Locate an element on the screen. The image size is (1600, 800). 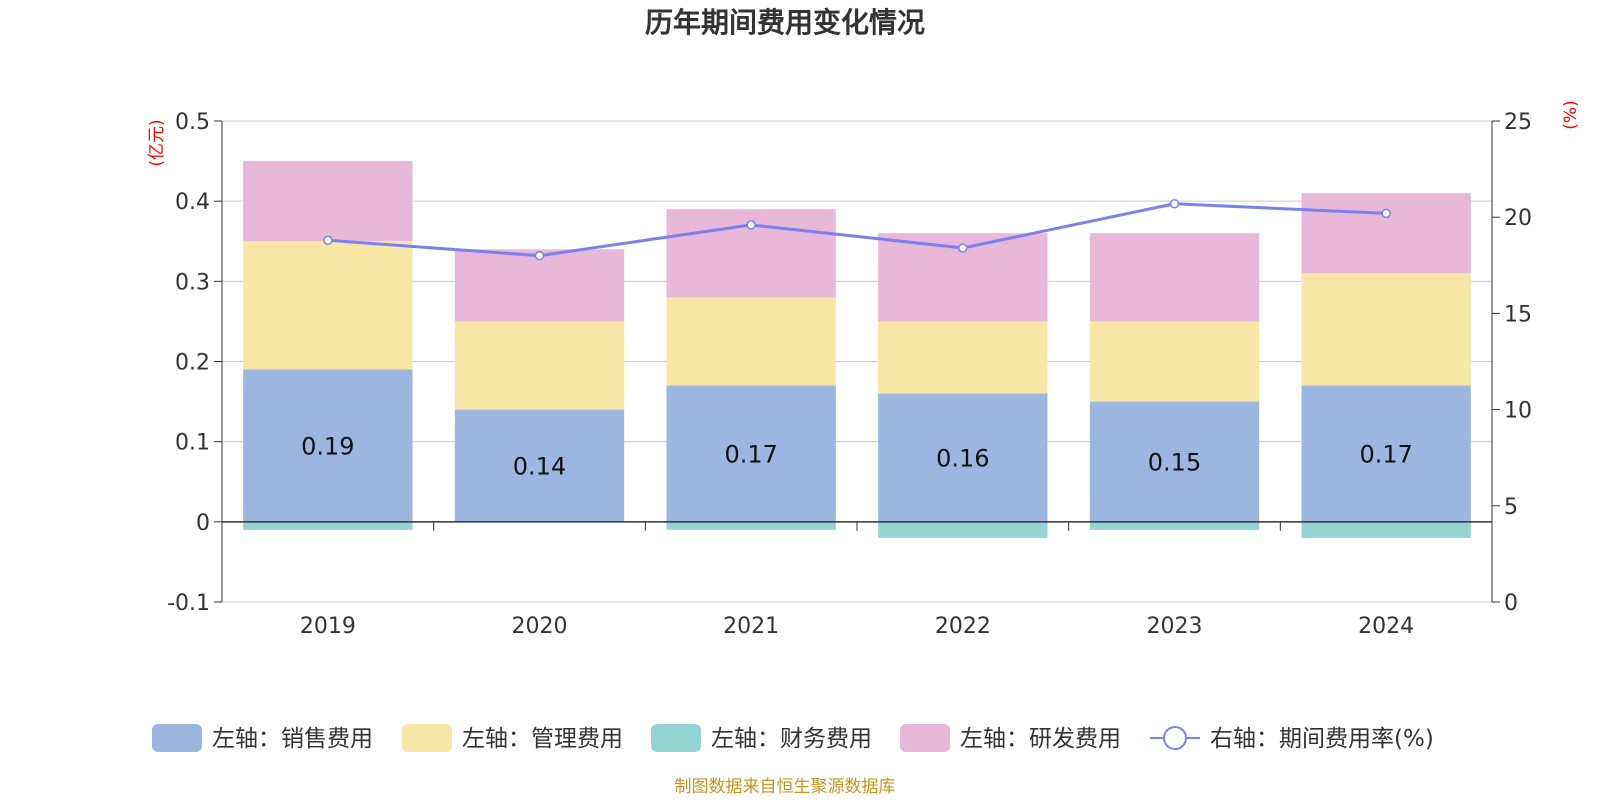
right-tick-label: 20 is located at coordinates (1518, 218).